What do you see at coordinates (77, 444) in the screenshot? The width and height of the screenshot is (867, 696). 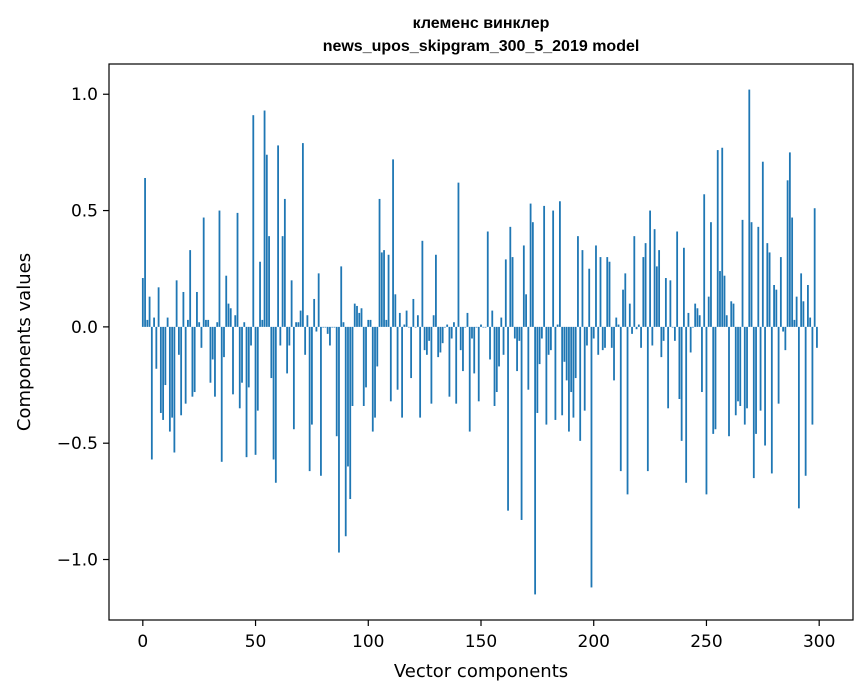 I see `y-tick-label: −0.5` at bounding box center [77, 444].